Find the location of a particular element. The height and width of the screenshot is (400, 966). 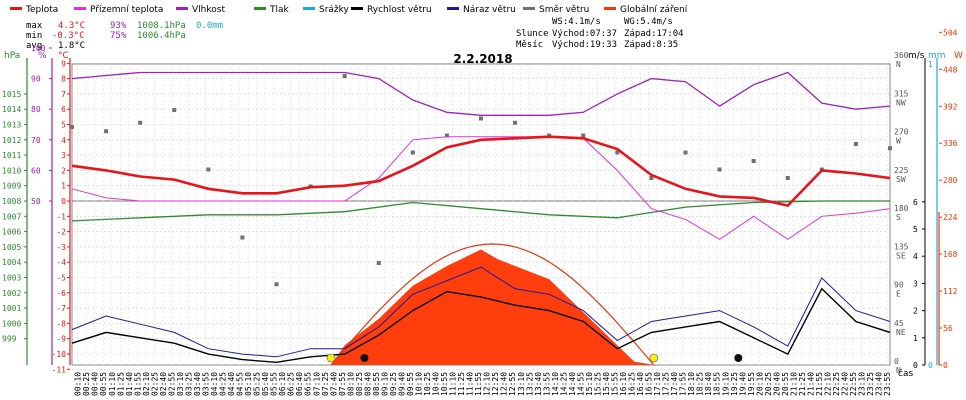

hpa-tick-label: 1015 is located at coordinates (11, 94).